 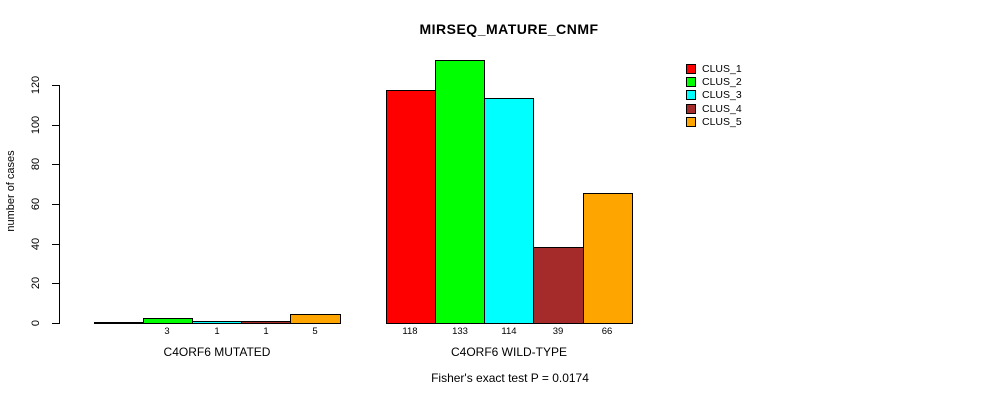 I want to click on bar-value-label: 3, so click(x=167, y=331).